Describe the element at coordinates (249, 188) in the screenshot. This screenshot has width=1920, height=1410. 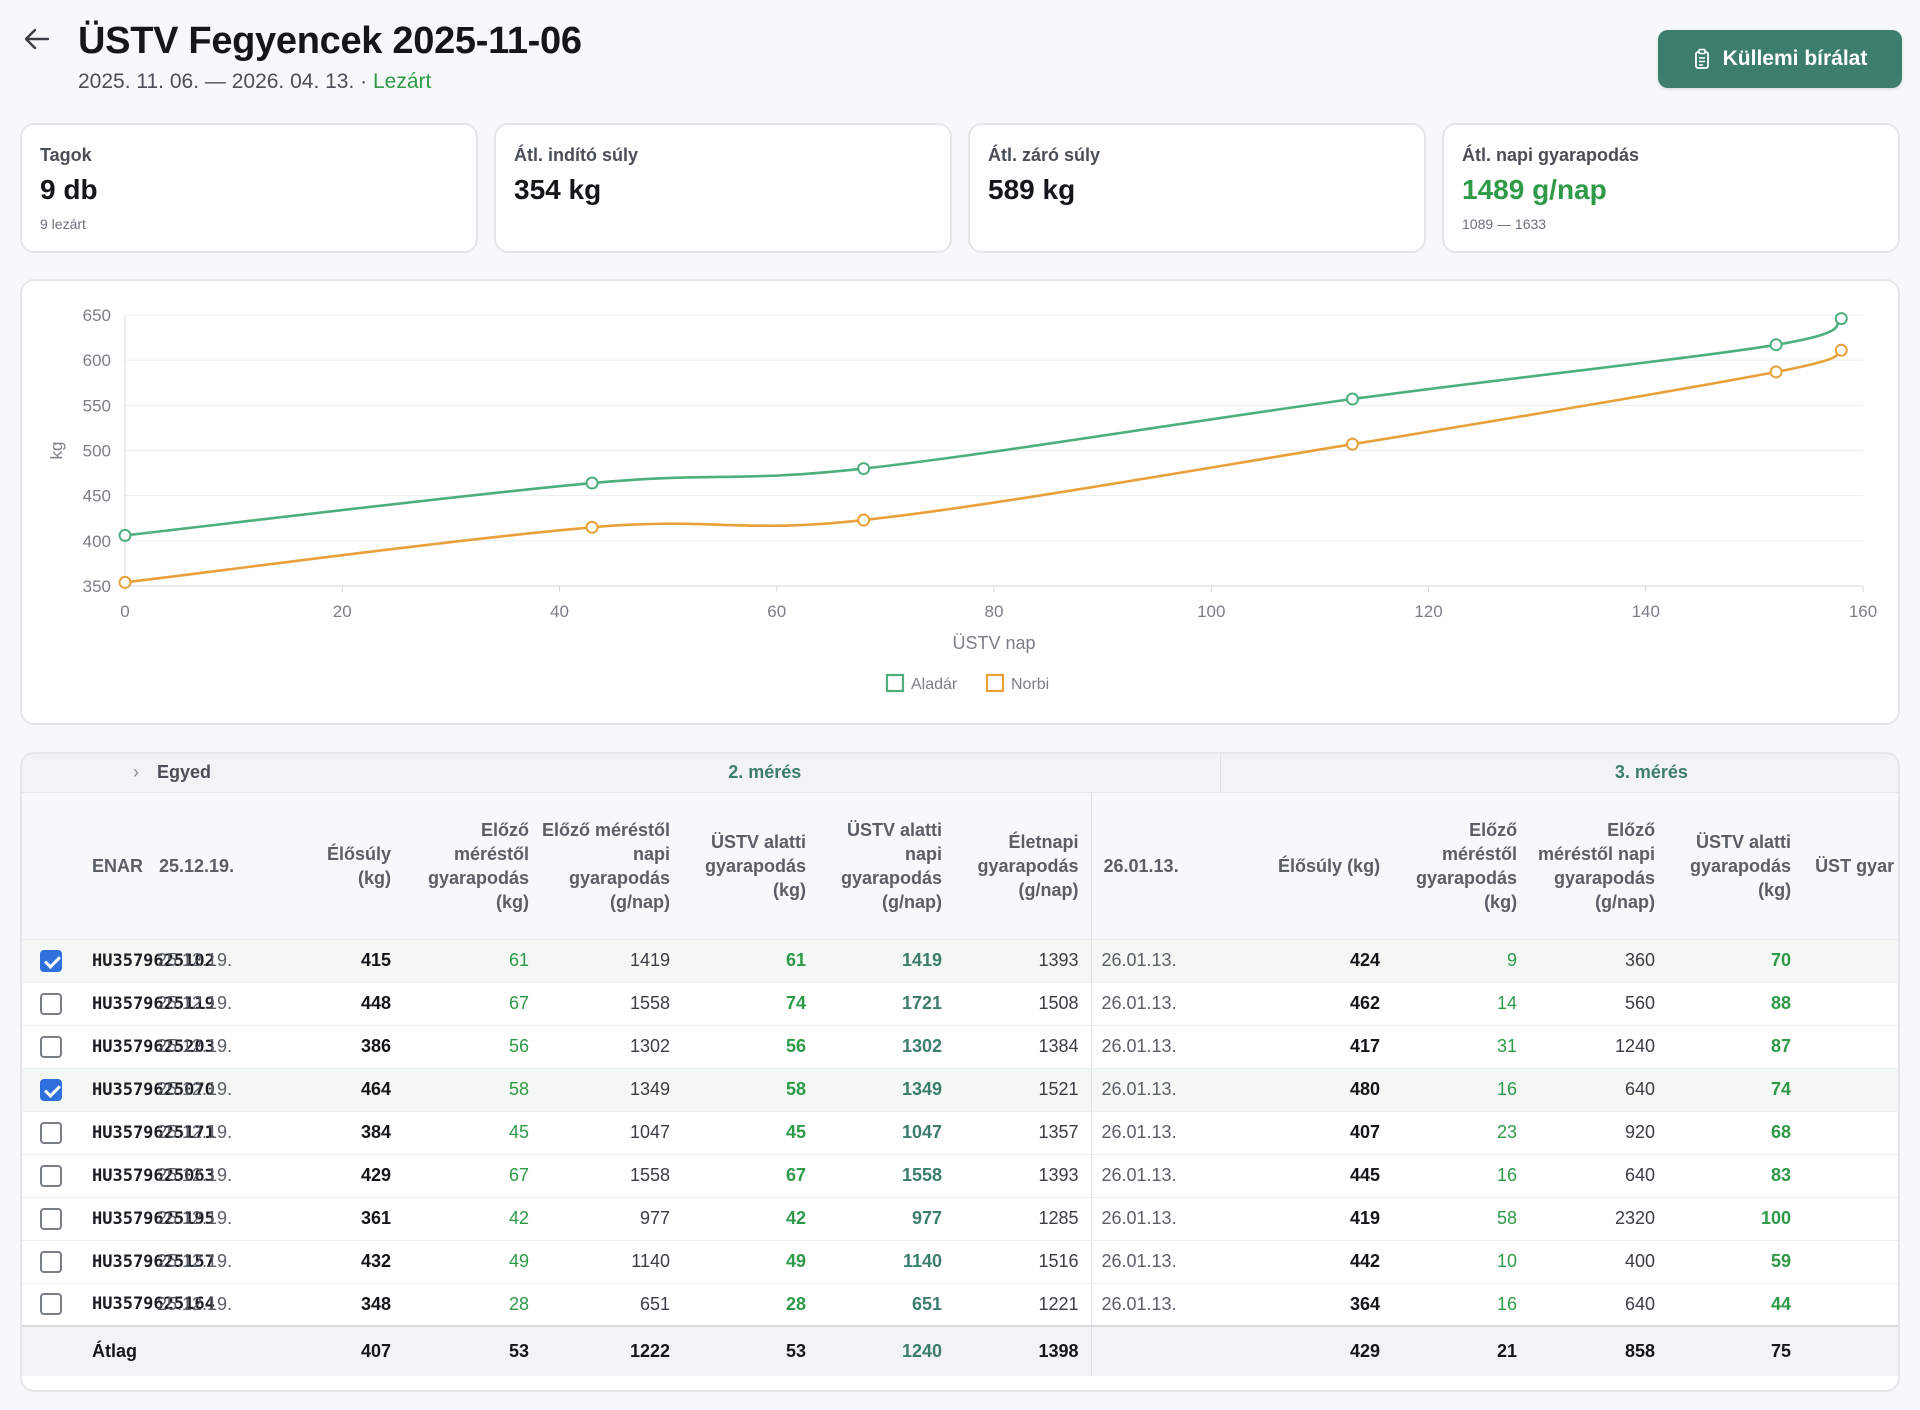
I see `card-members: Tagok 9 db 9 lezárt` at that location.